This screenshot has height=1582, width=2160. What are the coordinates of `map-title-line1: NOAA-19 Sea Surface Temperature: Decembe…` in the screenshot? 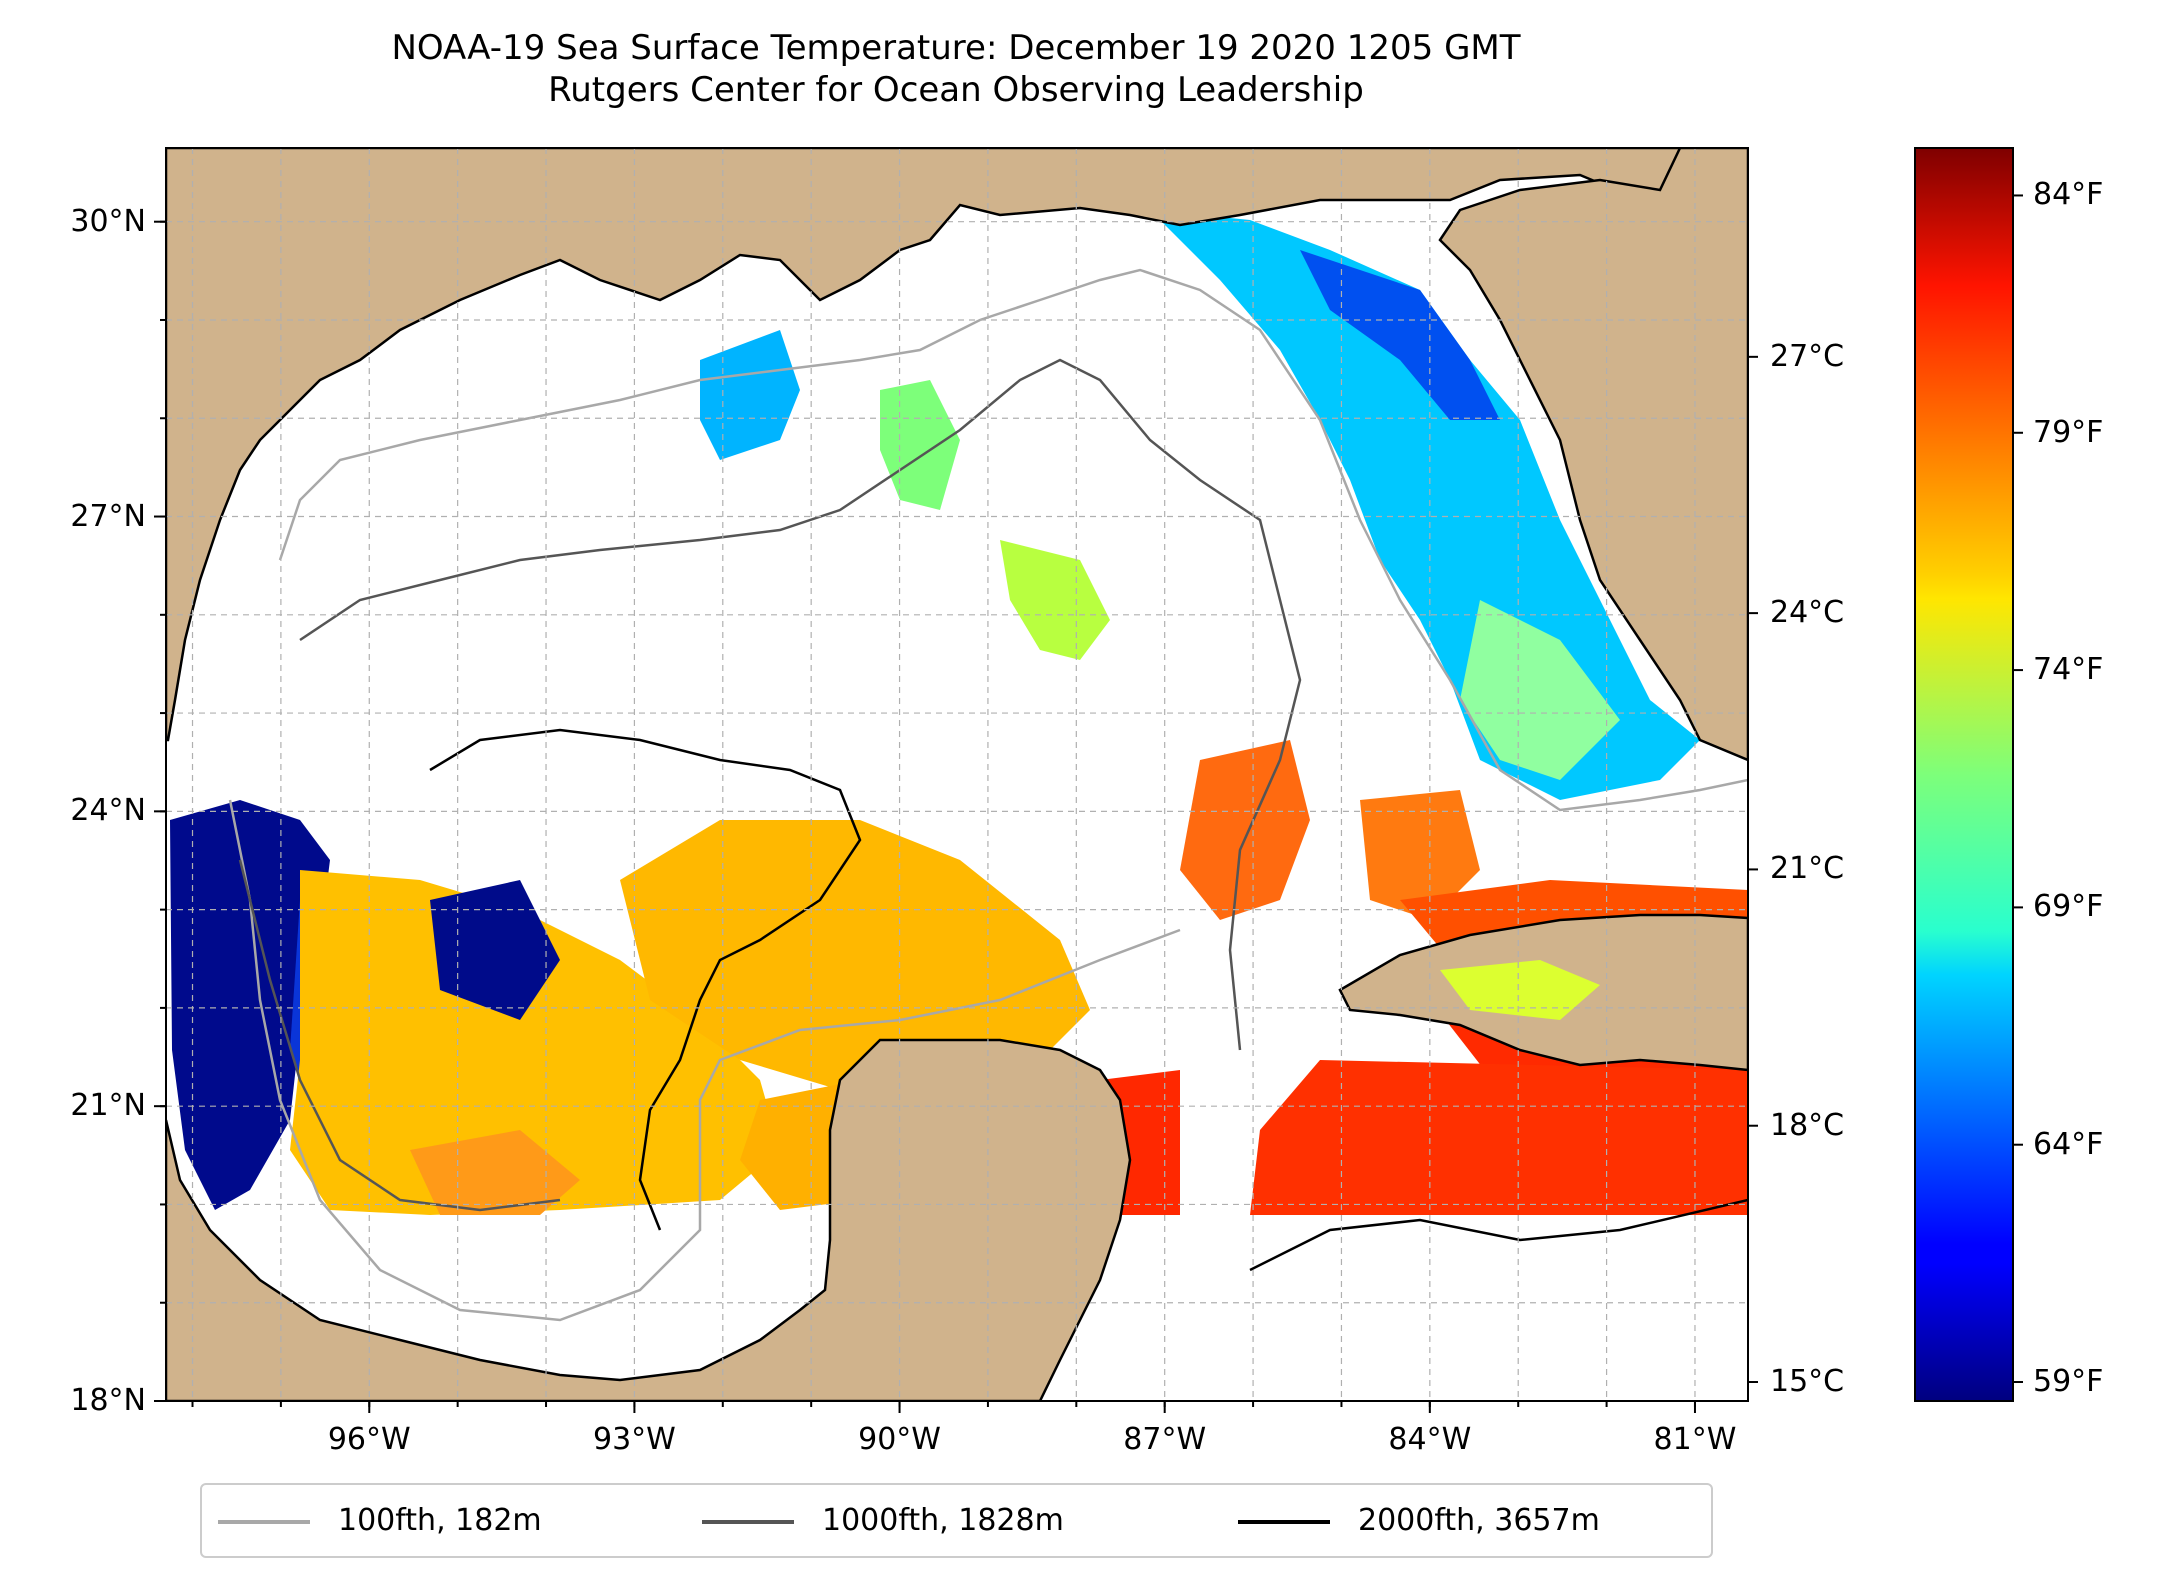 It's located at (956, 48).